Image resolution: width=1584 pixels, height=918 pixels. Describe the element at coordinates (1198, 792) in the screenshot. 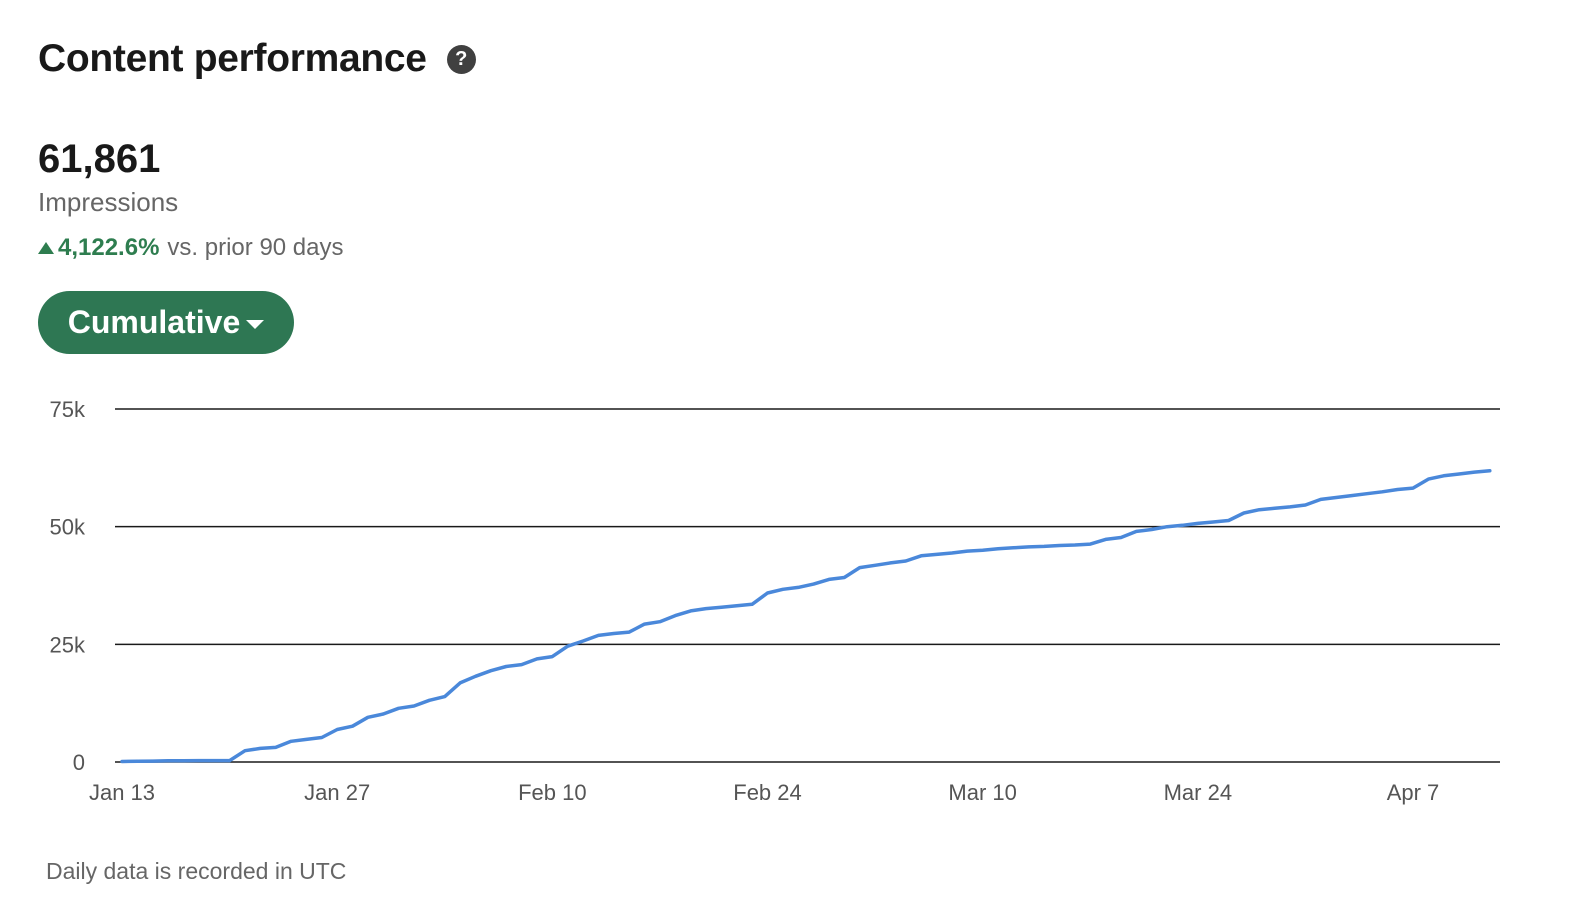

I see `x-tick-label: Mar 24` at that location.